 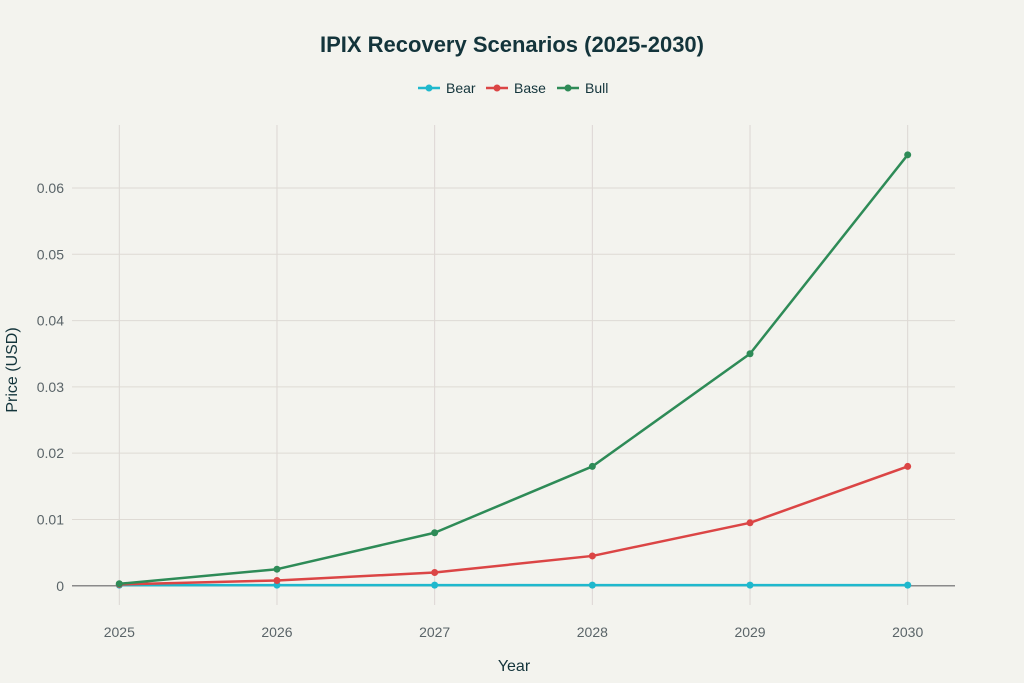 I want to click on x-axis-label: Year, so click(x=514, y=666).